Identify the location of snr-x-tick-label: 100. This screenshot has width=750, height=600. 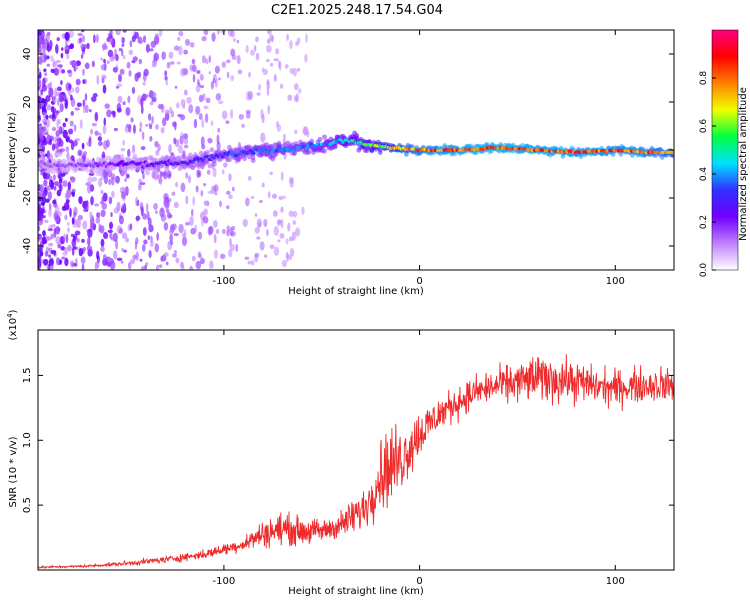
(615, 581).